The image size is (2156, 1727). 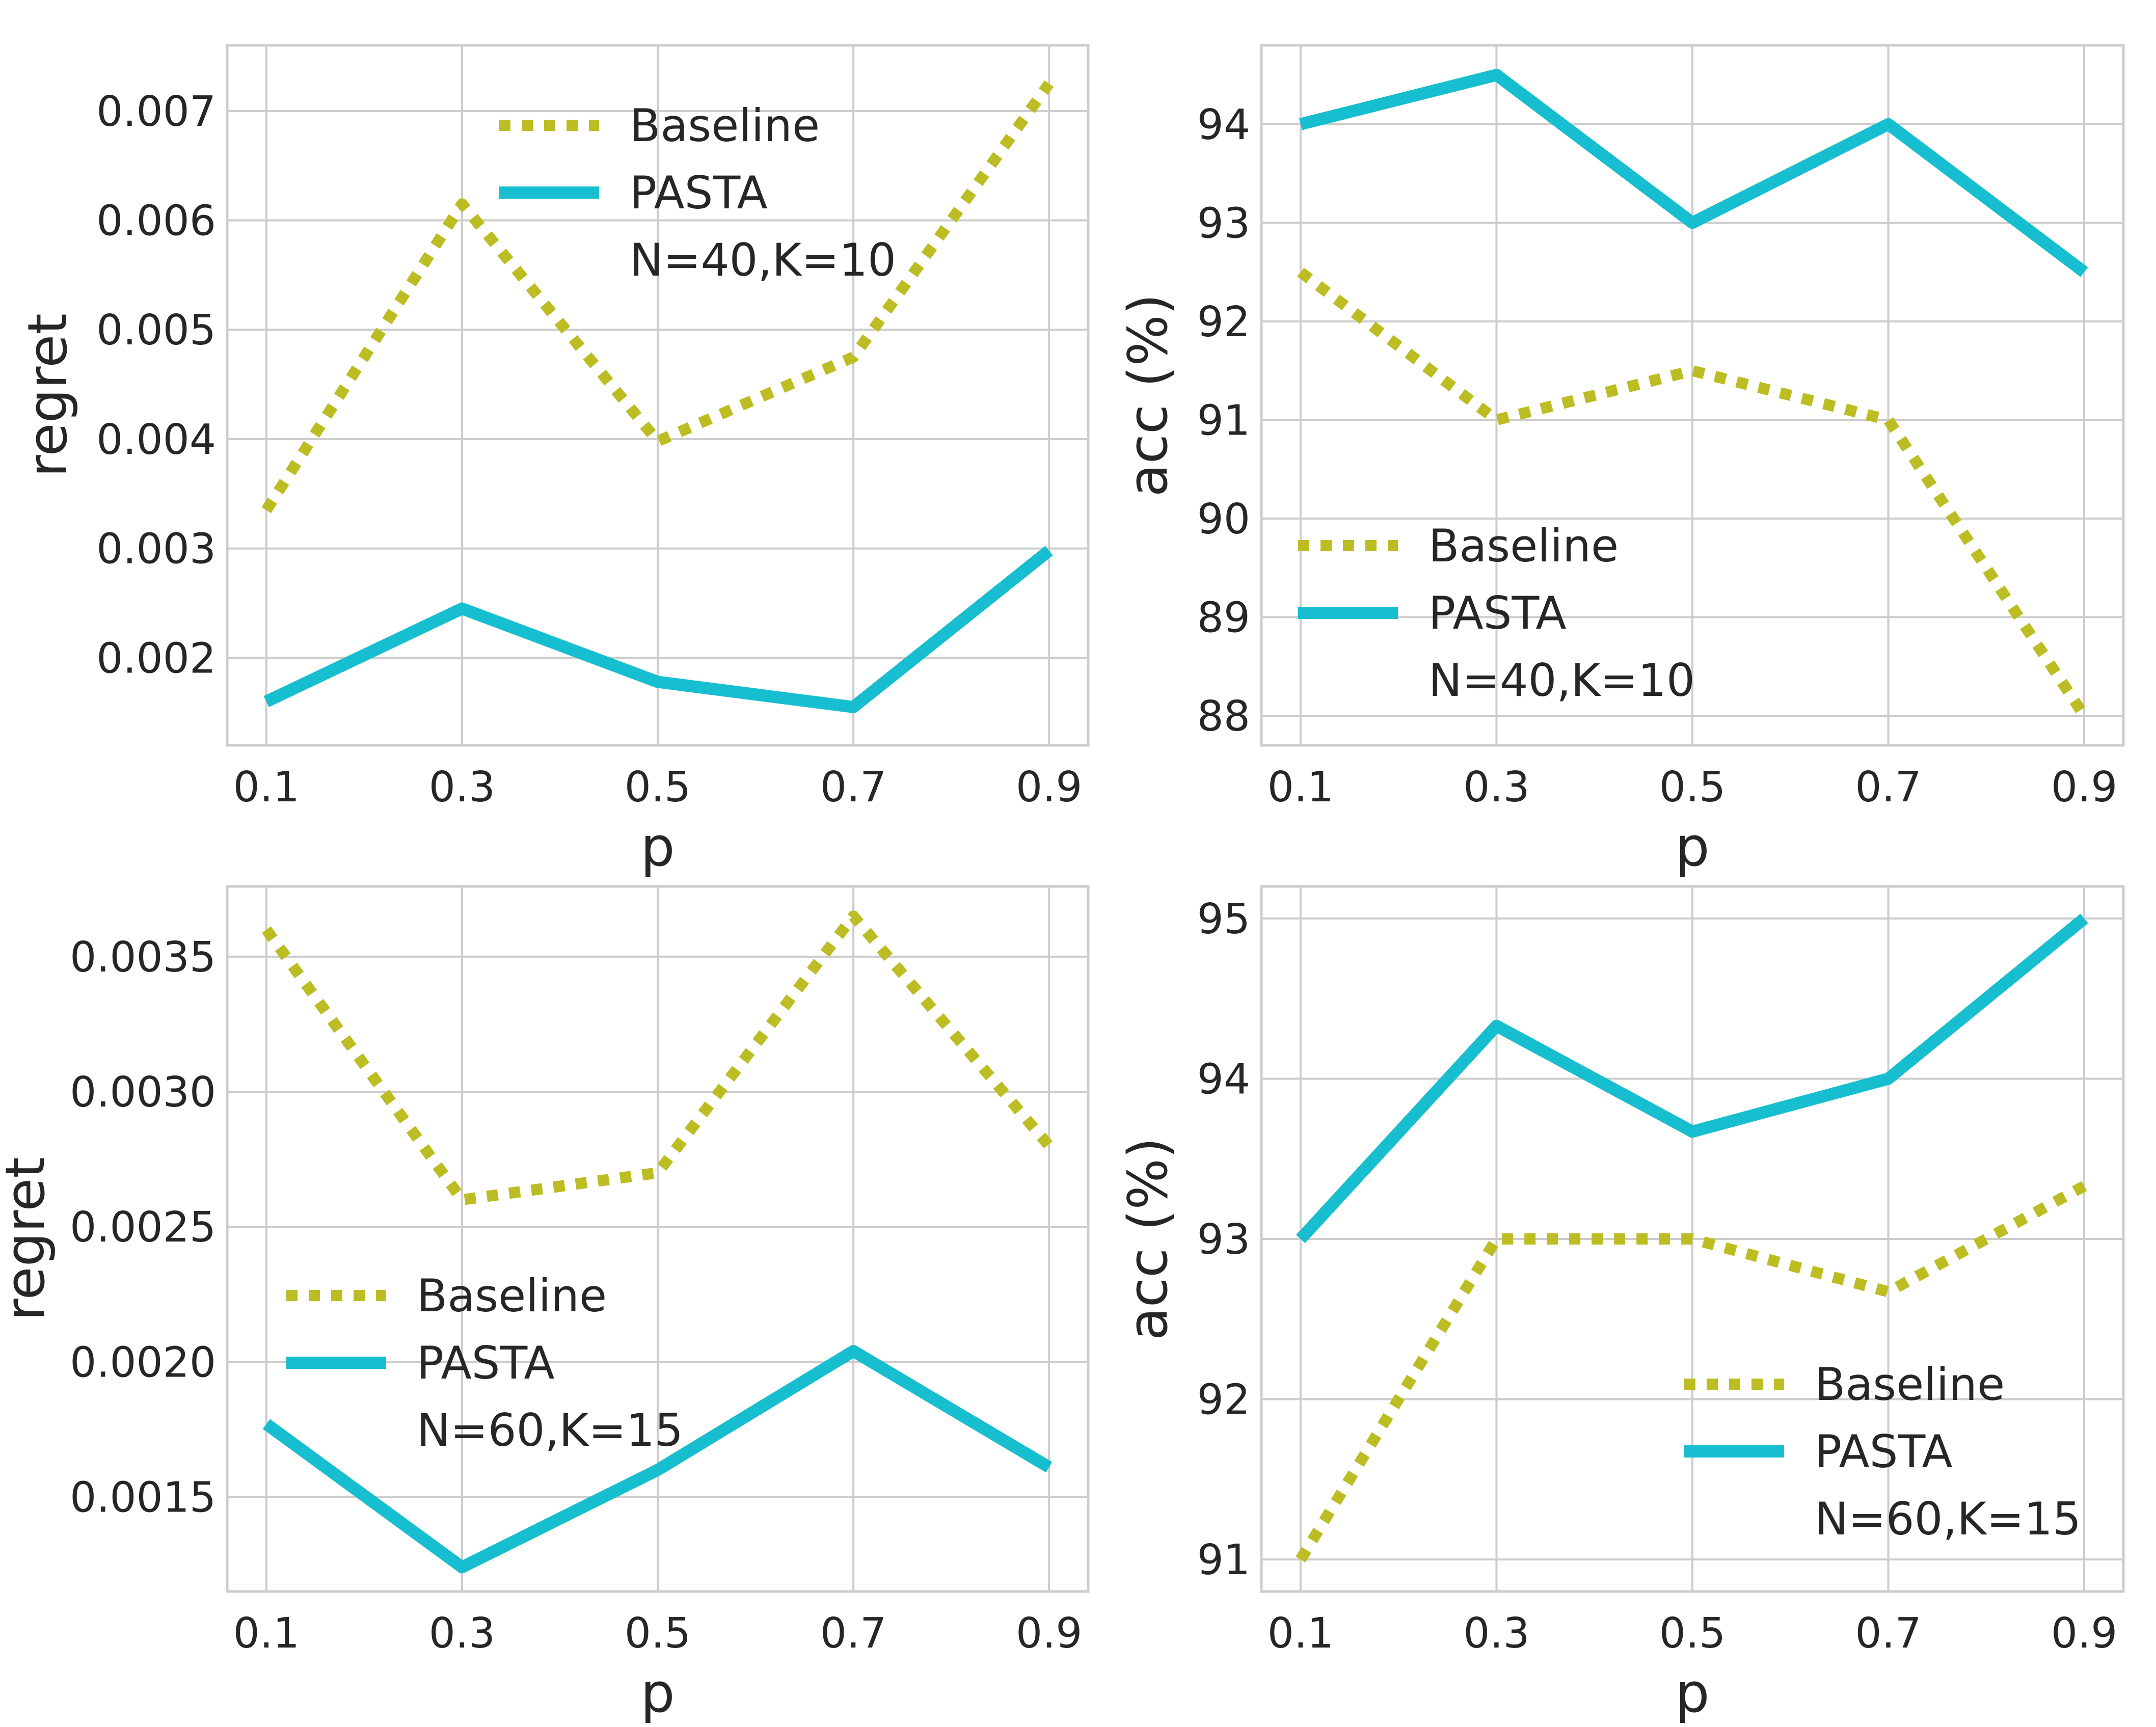 I want to click on y-tick-label: 90, so click(x=1223, y=519).